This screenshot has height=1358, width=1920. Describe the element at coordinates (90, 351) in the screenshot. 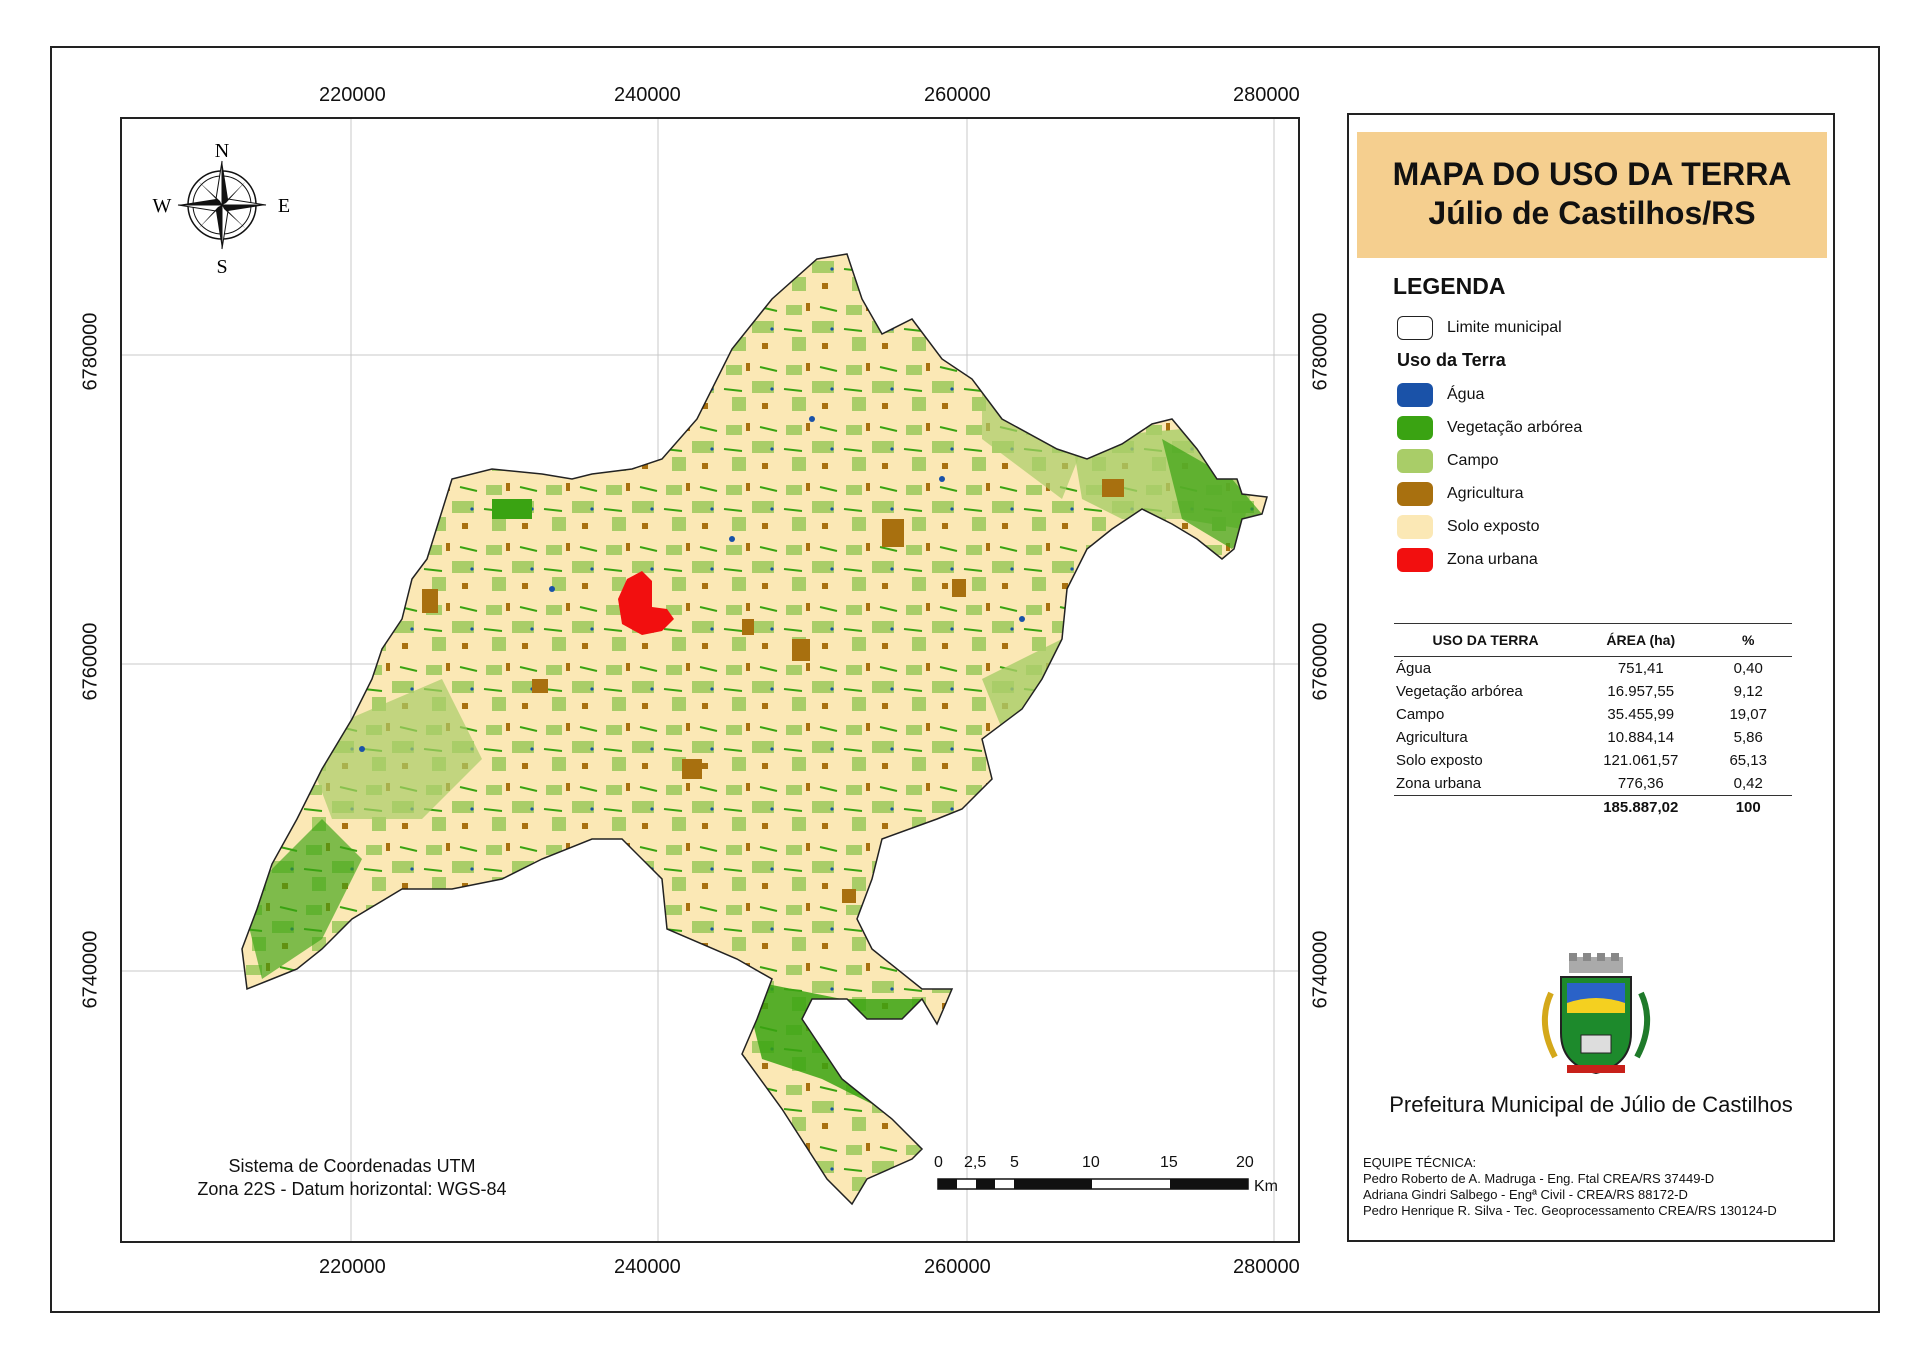

I see `y-tick-left-1: 6780000` at that location.